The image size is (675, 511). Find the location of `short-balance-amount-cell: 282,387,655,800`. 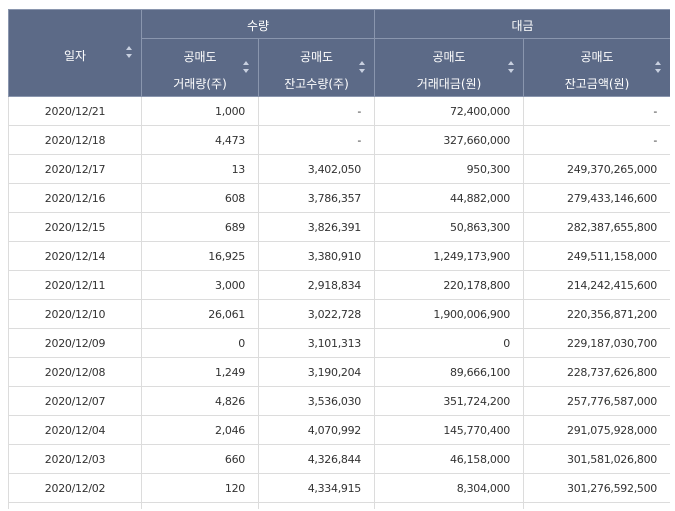

short-balance-amount-cell: 282,387,655,800 is located at coordinates (596, 227).